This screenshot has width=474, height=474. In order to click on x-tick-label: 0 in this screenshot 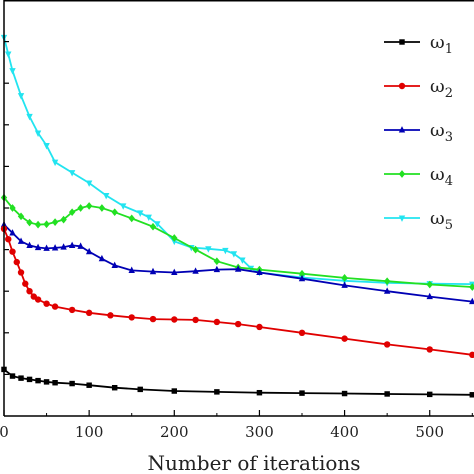, I will do `click(4, 432)`.